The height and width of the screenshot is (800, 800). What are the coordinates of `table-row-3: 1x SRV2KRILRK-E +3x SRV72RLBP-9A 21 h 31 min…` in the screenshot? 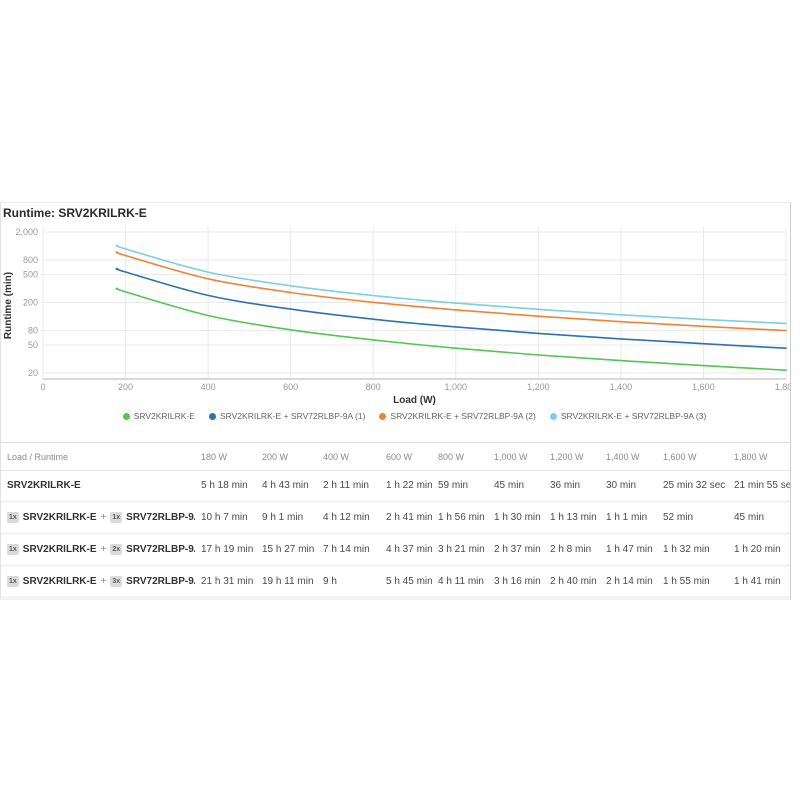 It's located at (395, 582).